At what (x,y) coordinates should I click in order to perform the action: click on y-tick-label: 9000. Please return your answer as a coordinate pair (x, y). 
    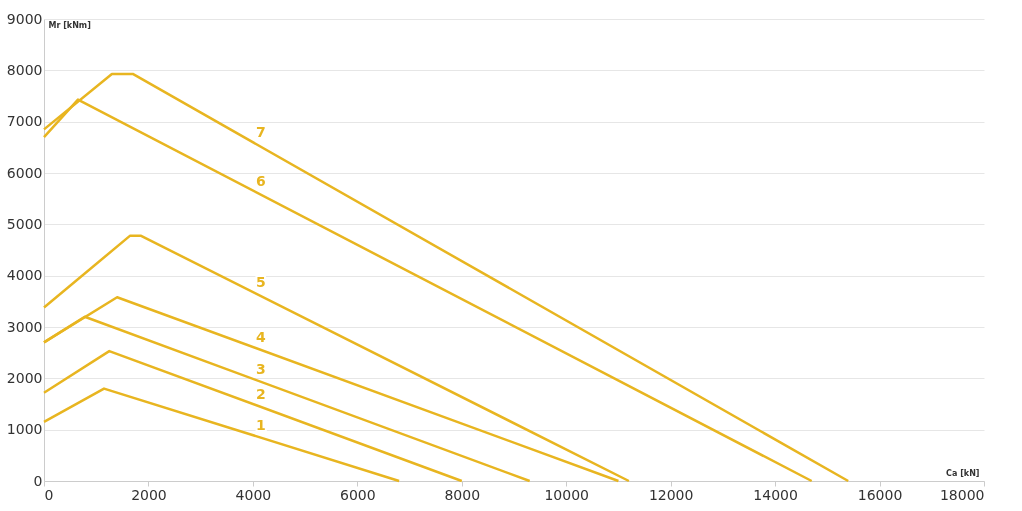
    Looking at the image, I should click on (24, 18).